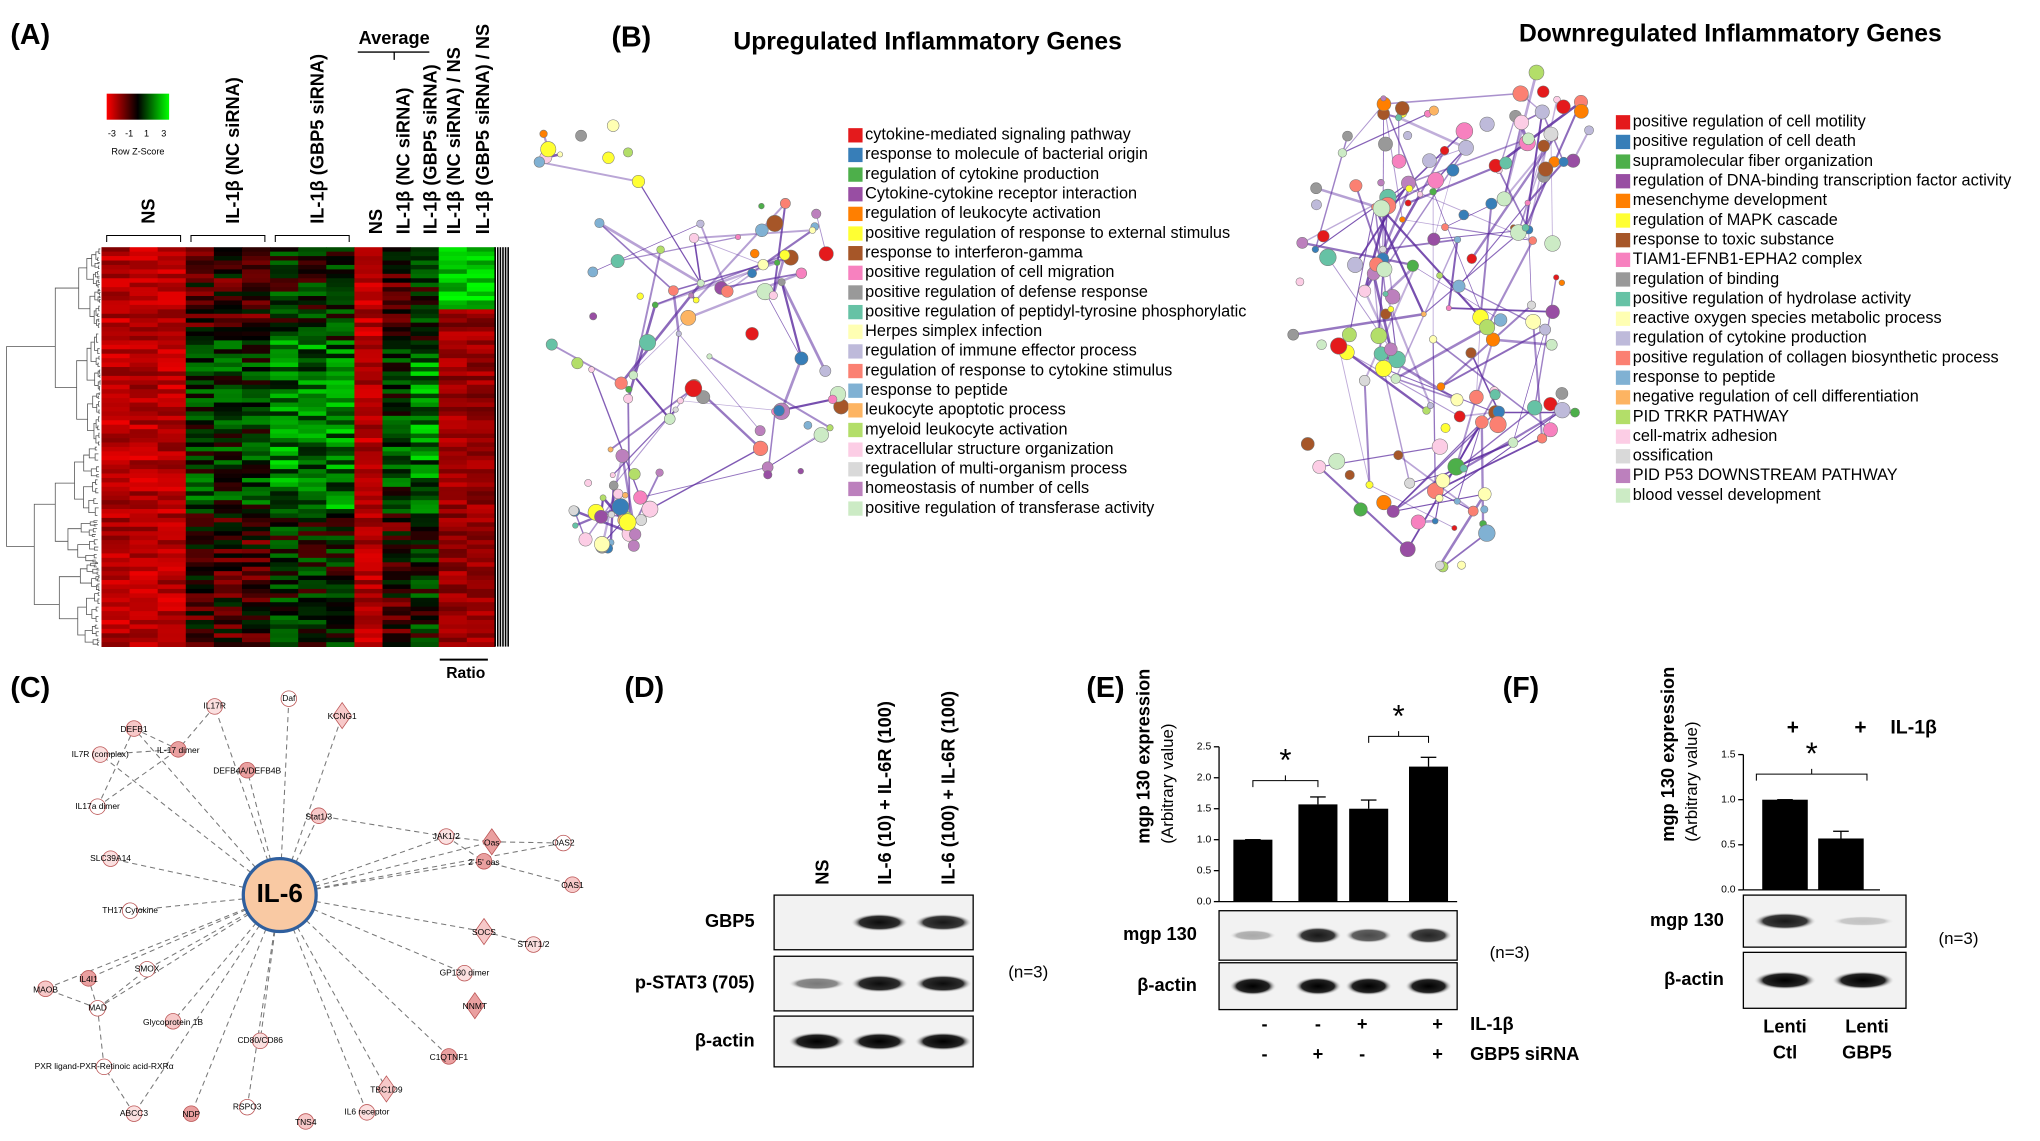 The height and width of the screenshot is (1141, 2040). What do you see at coordinates (260, 1040) in the screenshot?
I see `ipa-node-label: CD80/CD86` at bounding box center [260, 1040].